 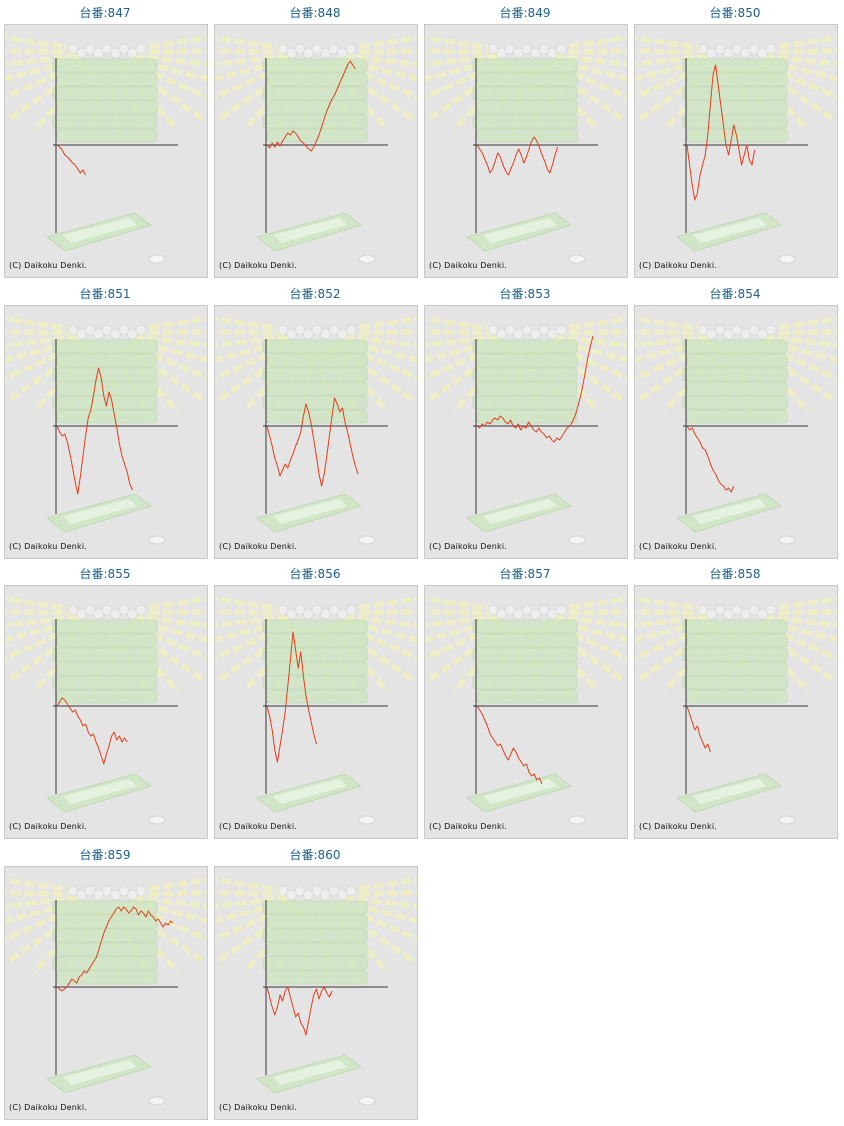 I want to click on machine-card: 台番:859 (C) Daikoku Denki., so click(x=105, y=982).